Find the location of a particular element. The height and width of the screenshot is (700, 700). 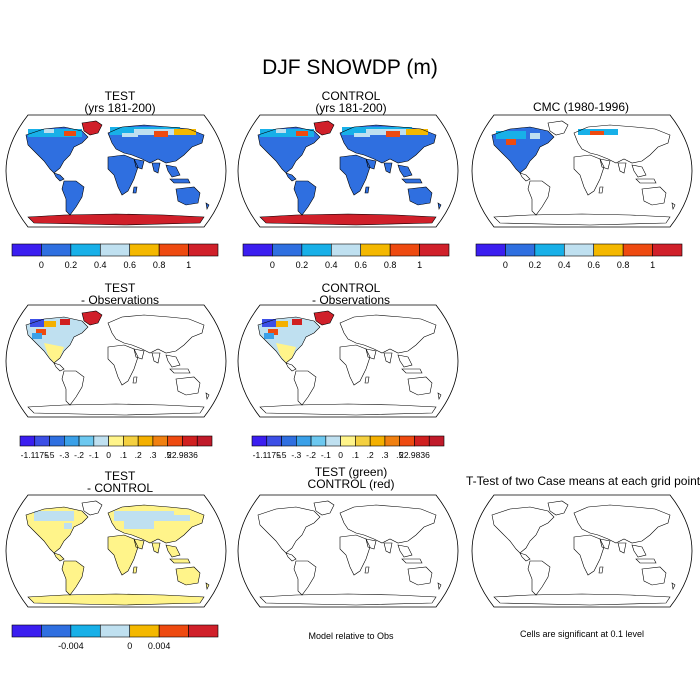

map-control is located at coordinates (348, 171).